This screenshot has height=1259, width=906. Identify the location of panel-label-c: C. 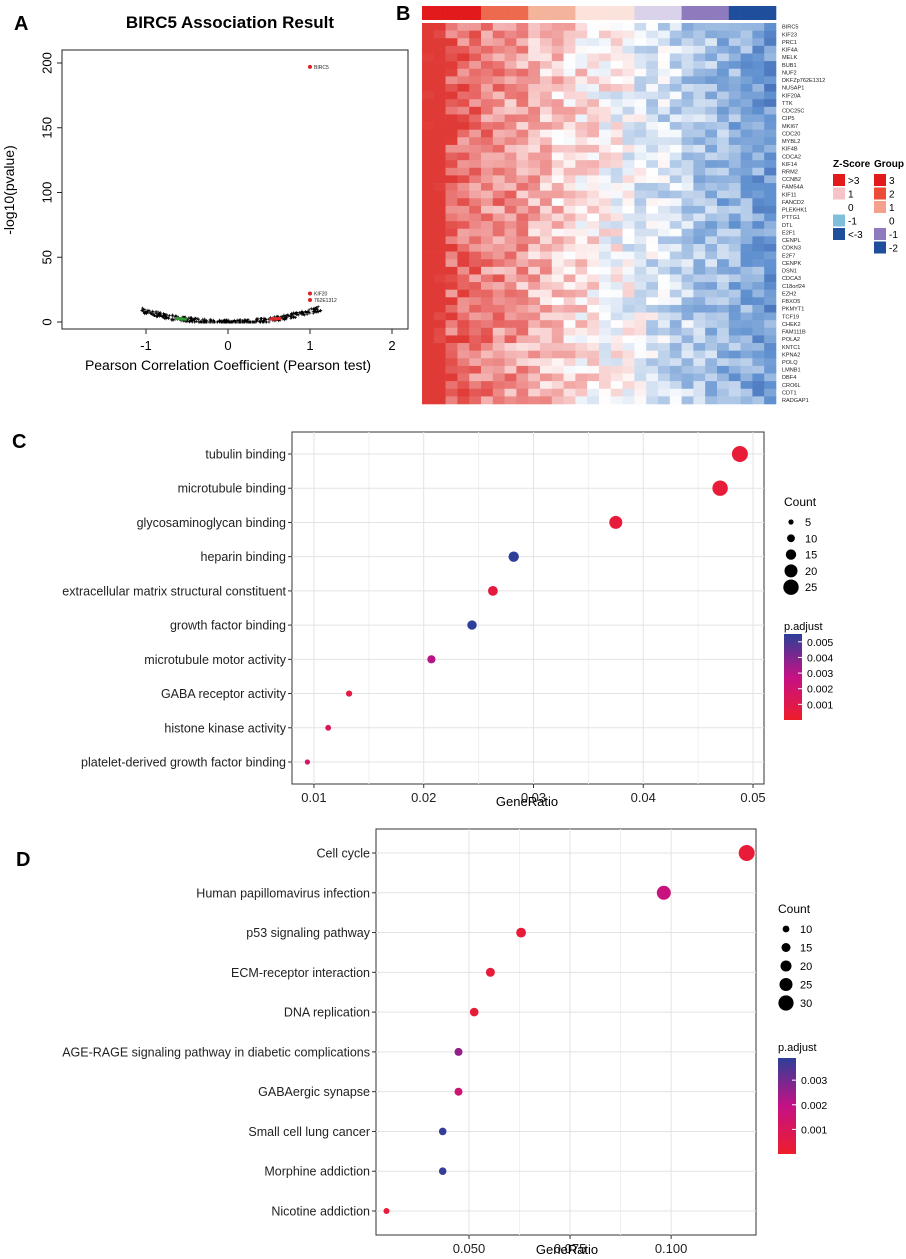
(19, 442).